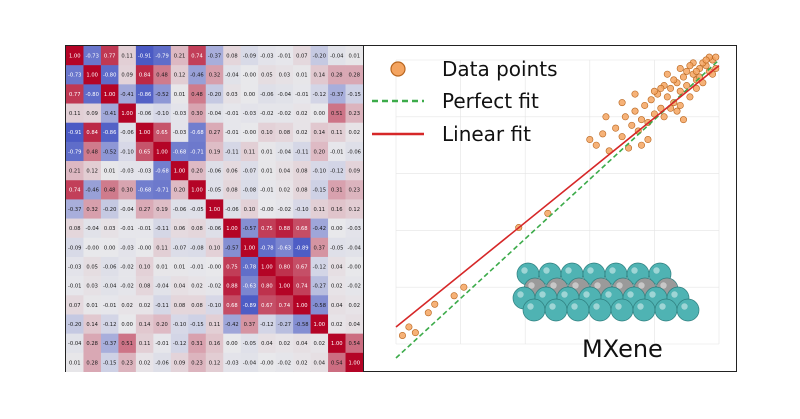  I want to click on heatmap-cell-value: 0.10, so click(215, 248).